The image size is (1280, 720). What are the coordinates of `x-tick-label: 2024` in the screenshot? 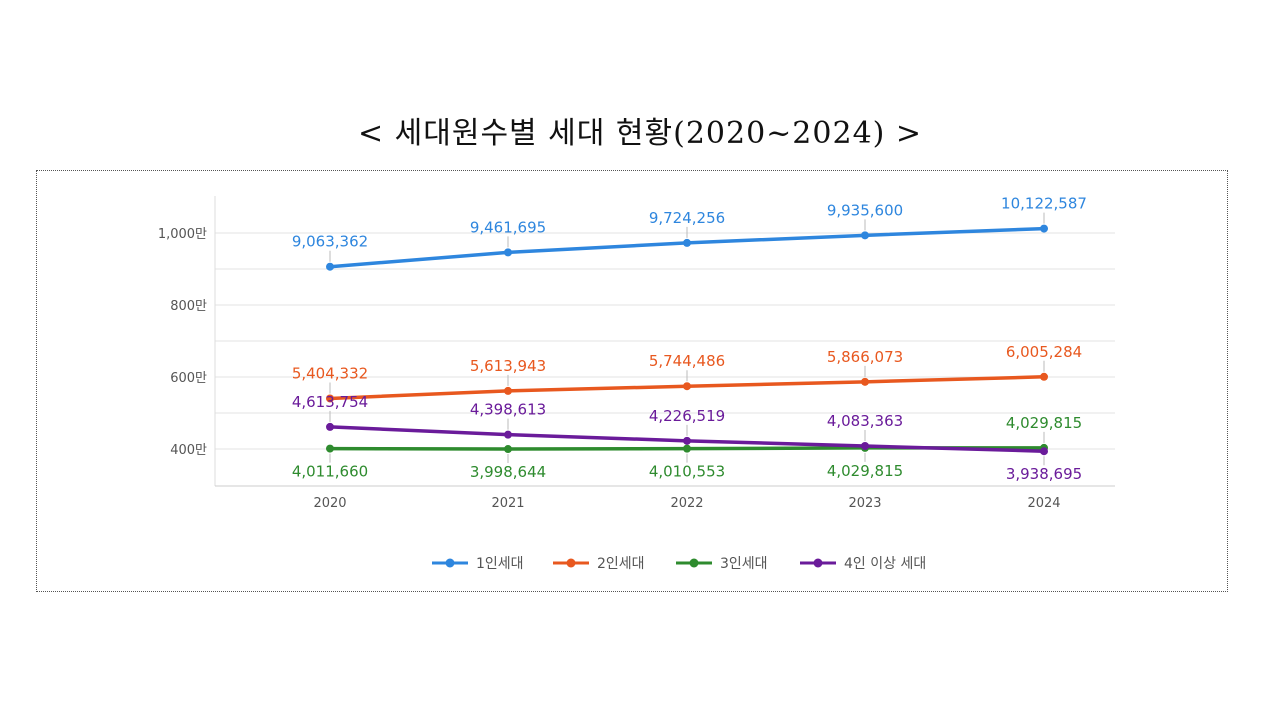 It's located at (1043, 503).